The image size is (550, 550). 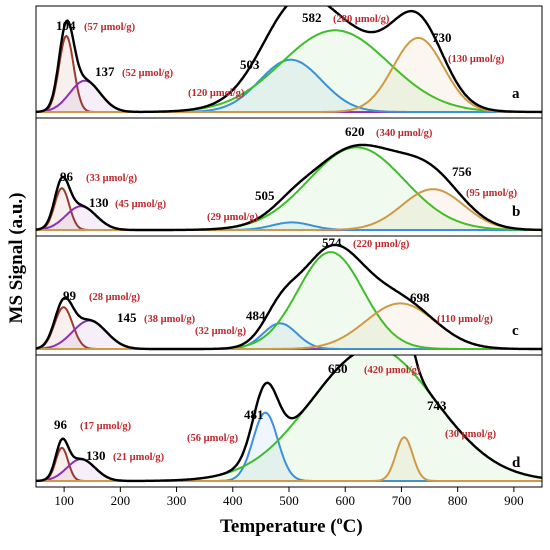 I want to click on x-axis-title-main: Temperature (, so click(x=278, y=526).